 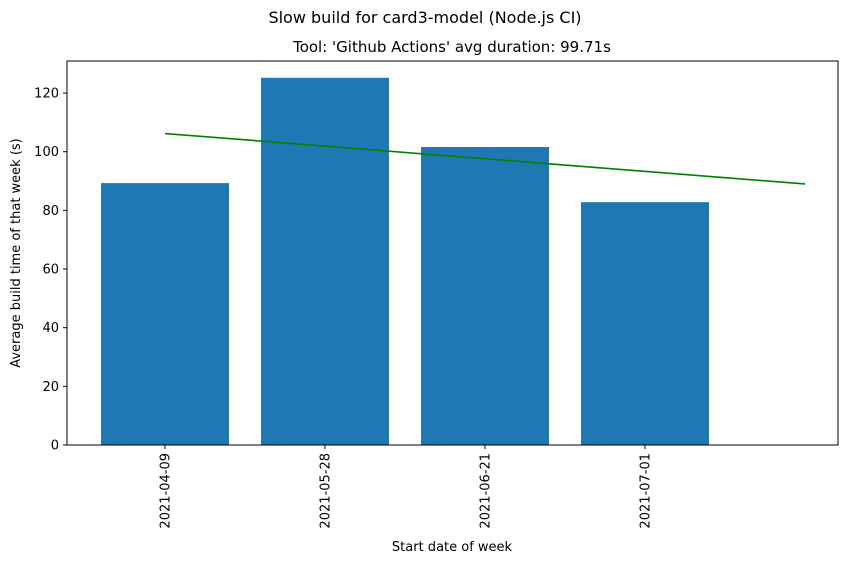 I want to click on y-tick-label: 40, so click(x=50, y=328).